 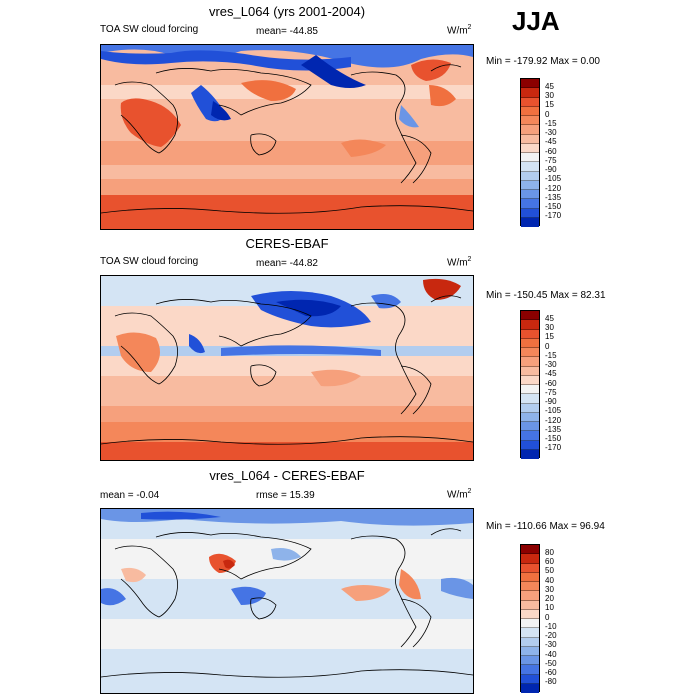 What do you see at coordinates (536, 21) in the screenshot?
I see `season-label: JJA` at bounding box center [536, 21].